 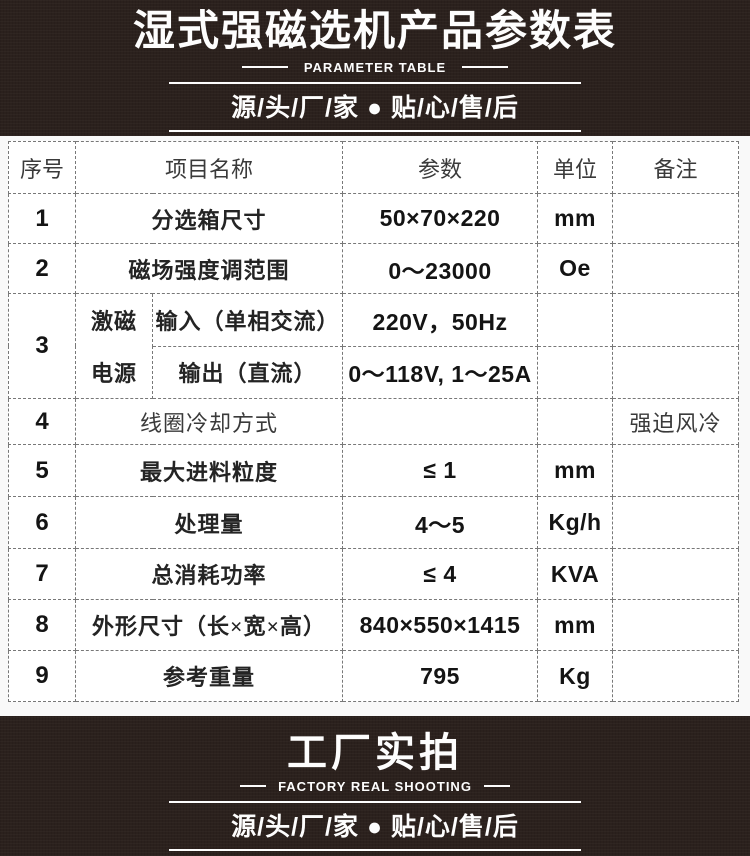 What do you see at coordinates (575, 268) in the screenshot?
I see `cell-r2-unit: Oe` at bounding box center [575, 268].